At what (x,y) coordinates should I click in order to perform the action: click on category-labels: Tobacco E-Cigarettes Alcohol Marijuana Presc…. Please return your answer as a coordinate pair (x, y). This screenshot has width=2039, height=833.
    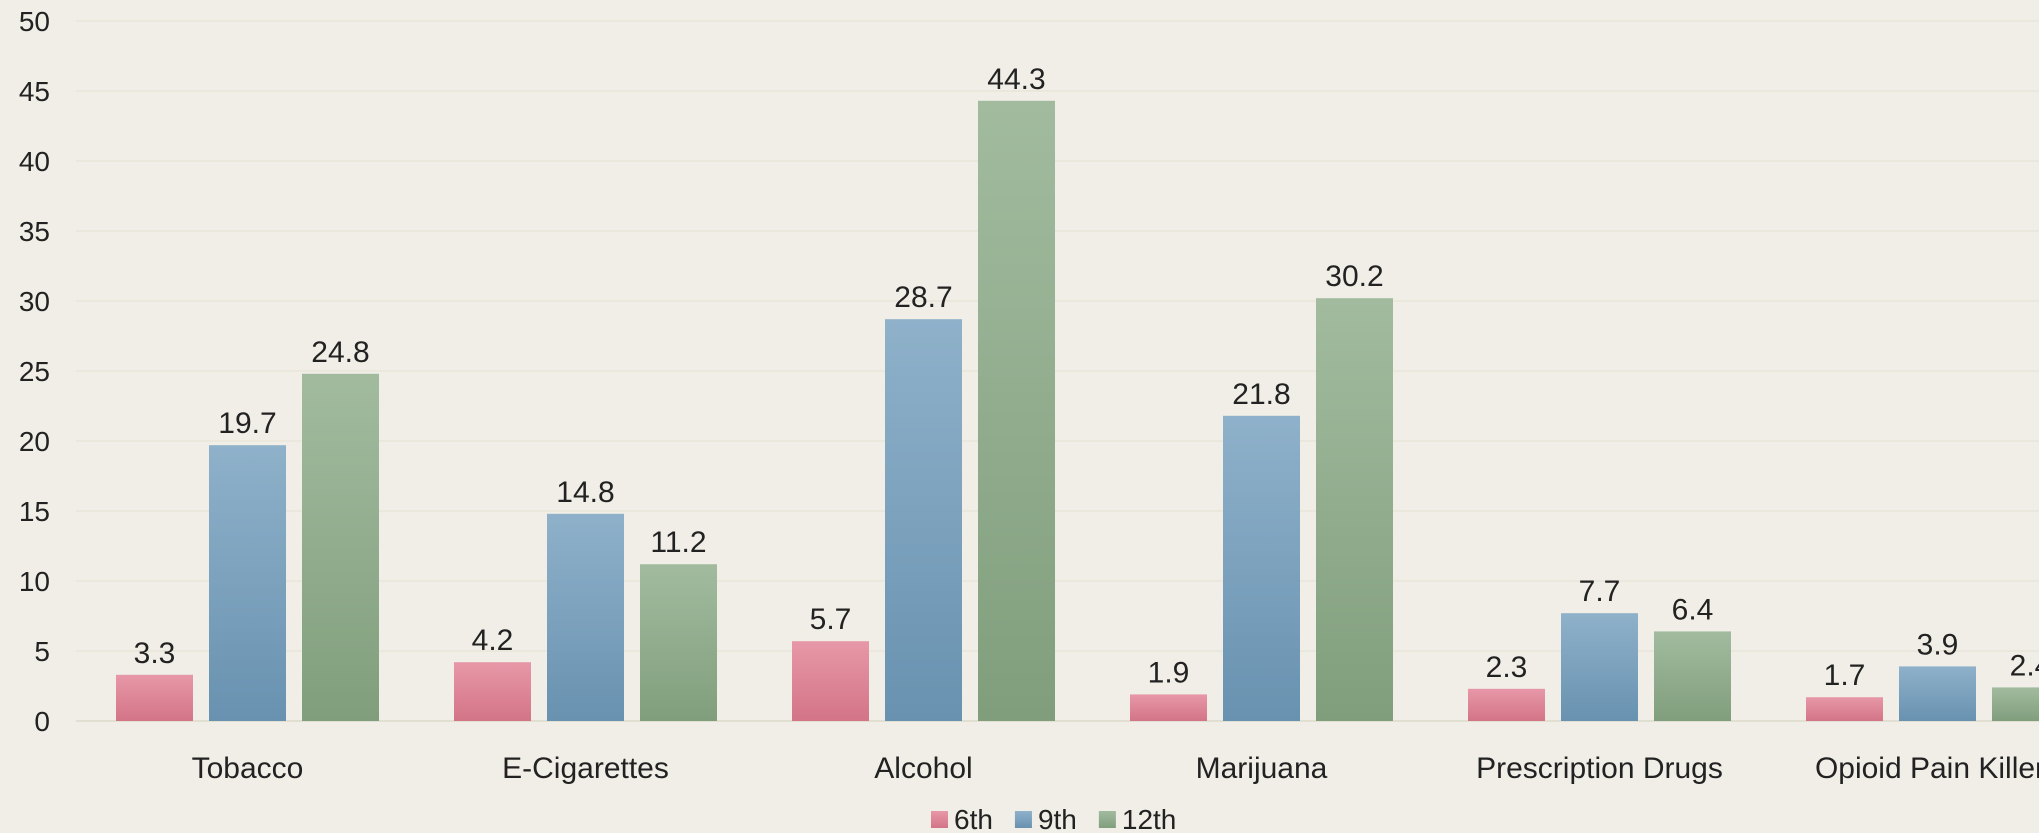
    Looking at the image, I should click on (1115, 768).